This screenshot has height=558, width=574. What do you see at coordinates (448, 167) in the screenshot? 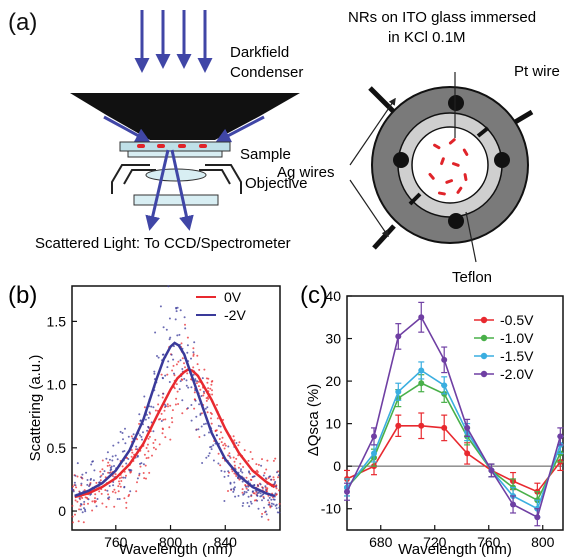
I see `nanorods-in-well` at bounding box center [448, 167].